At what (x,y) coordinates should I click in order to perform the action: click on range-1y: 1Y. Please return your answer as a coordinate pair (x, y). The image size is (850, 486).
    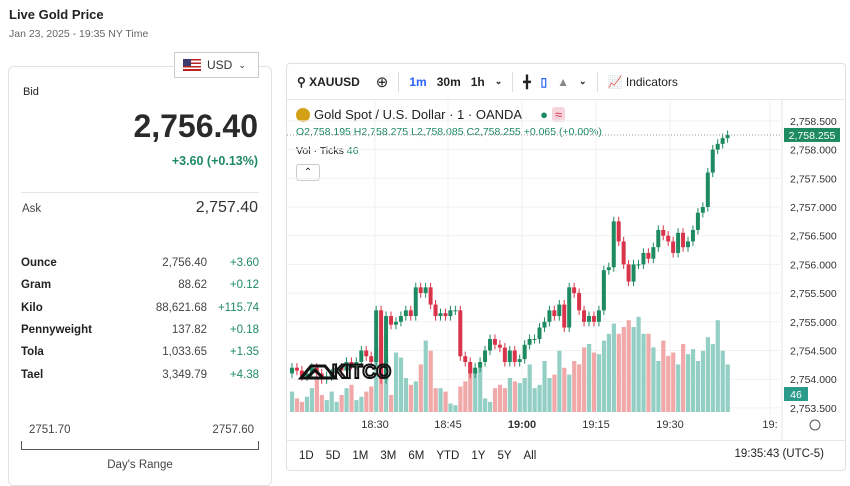
    Looking at the image, I should click on (478, 455).